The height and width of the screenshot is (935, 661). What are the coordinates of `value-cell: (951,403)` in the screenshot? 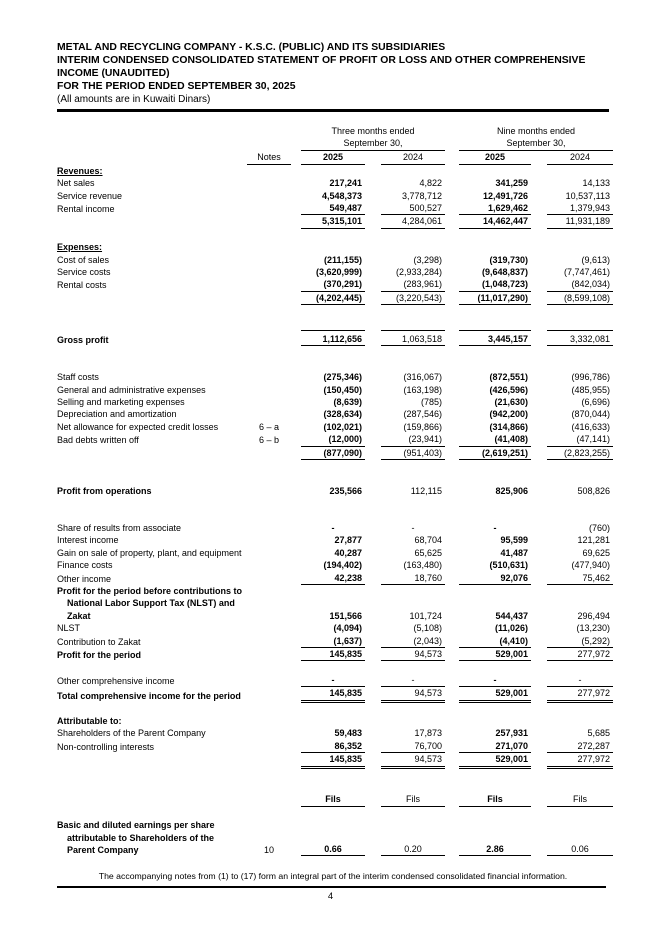 It's located at (413, 453).